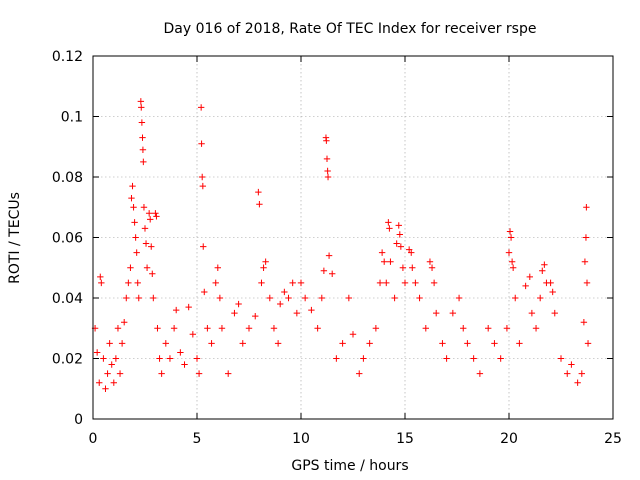 The image size is (640, 480). I want to click on x-tick-label: 15, so click(405, 439).